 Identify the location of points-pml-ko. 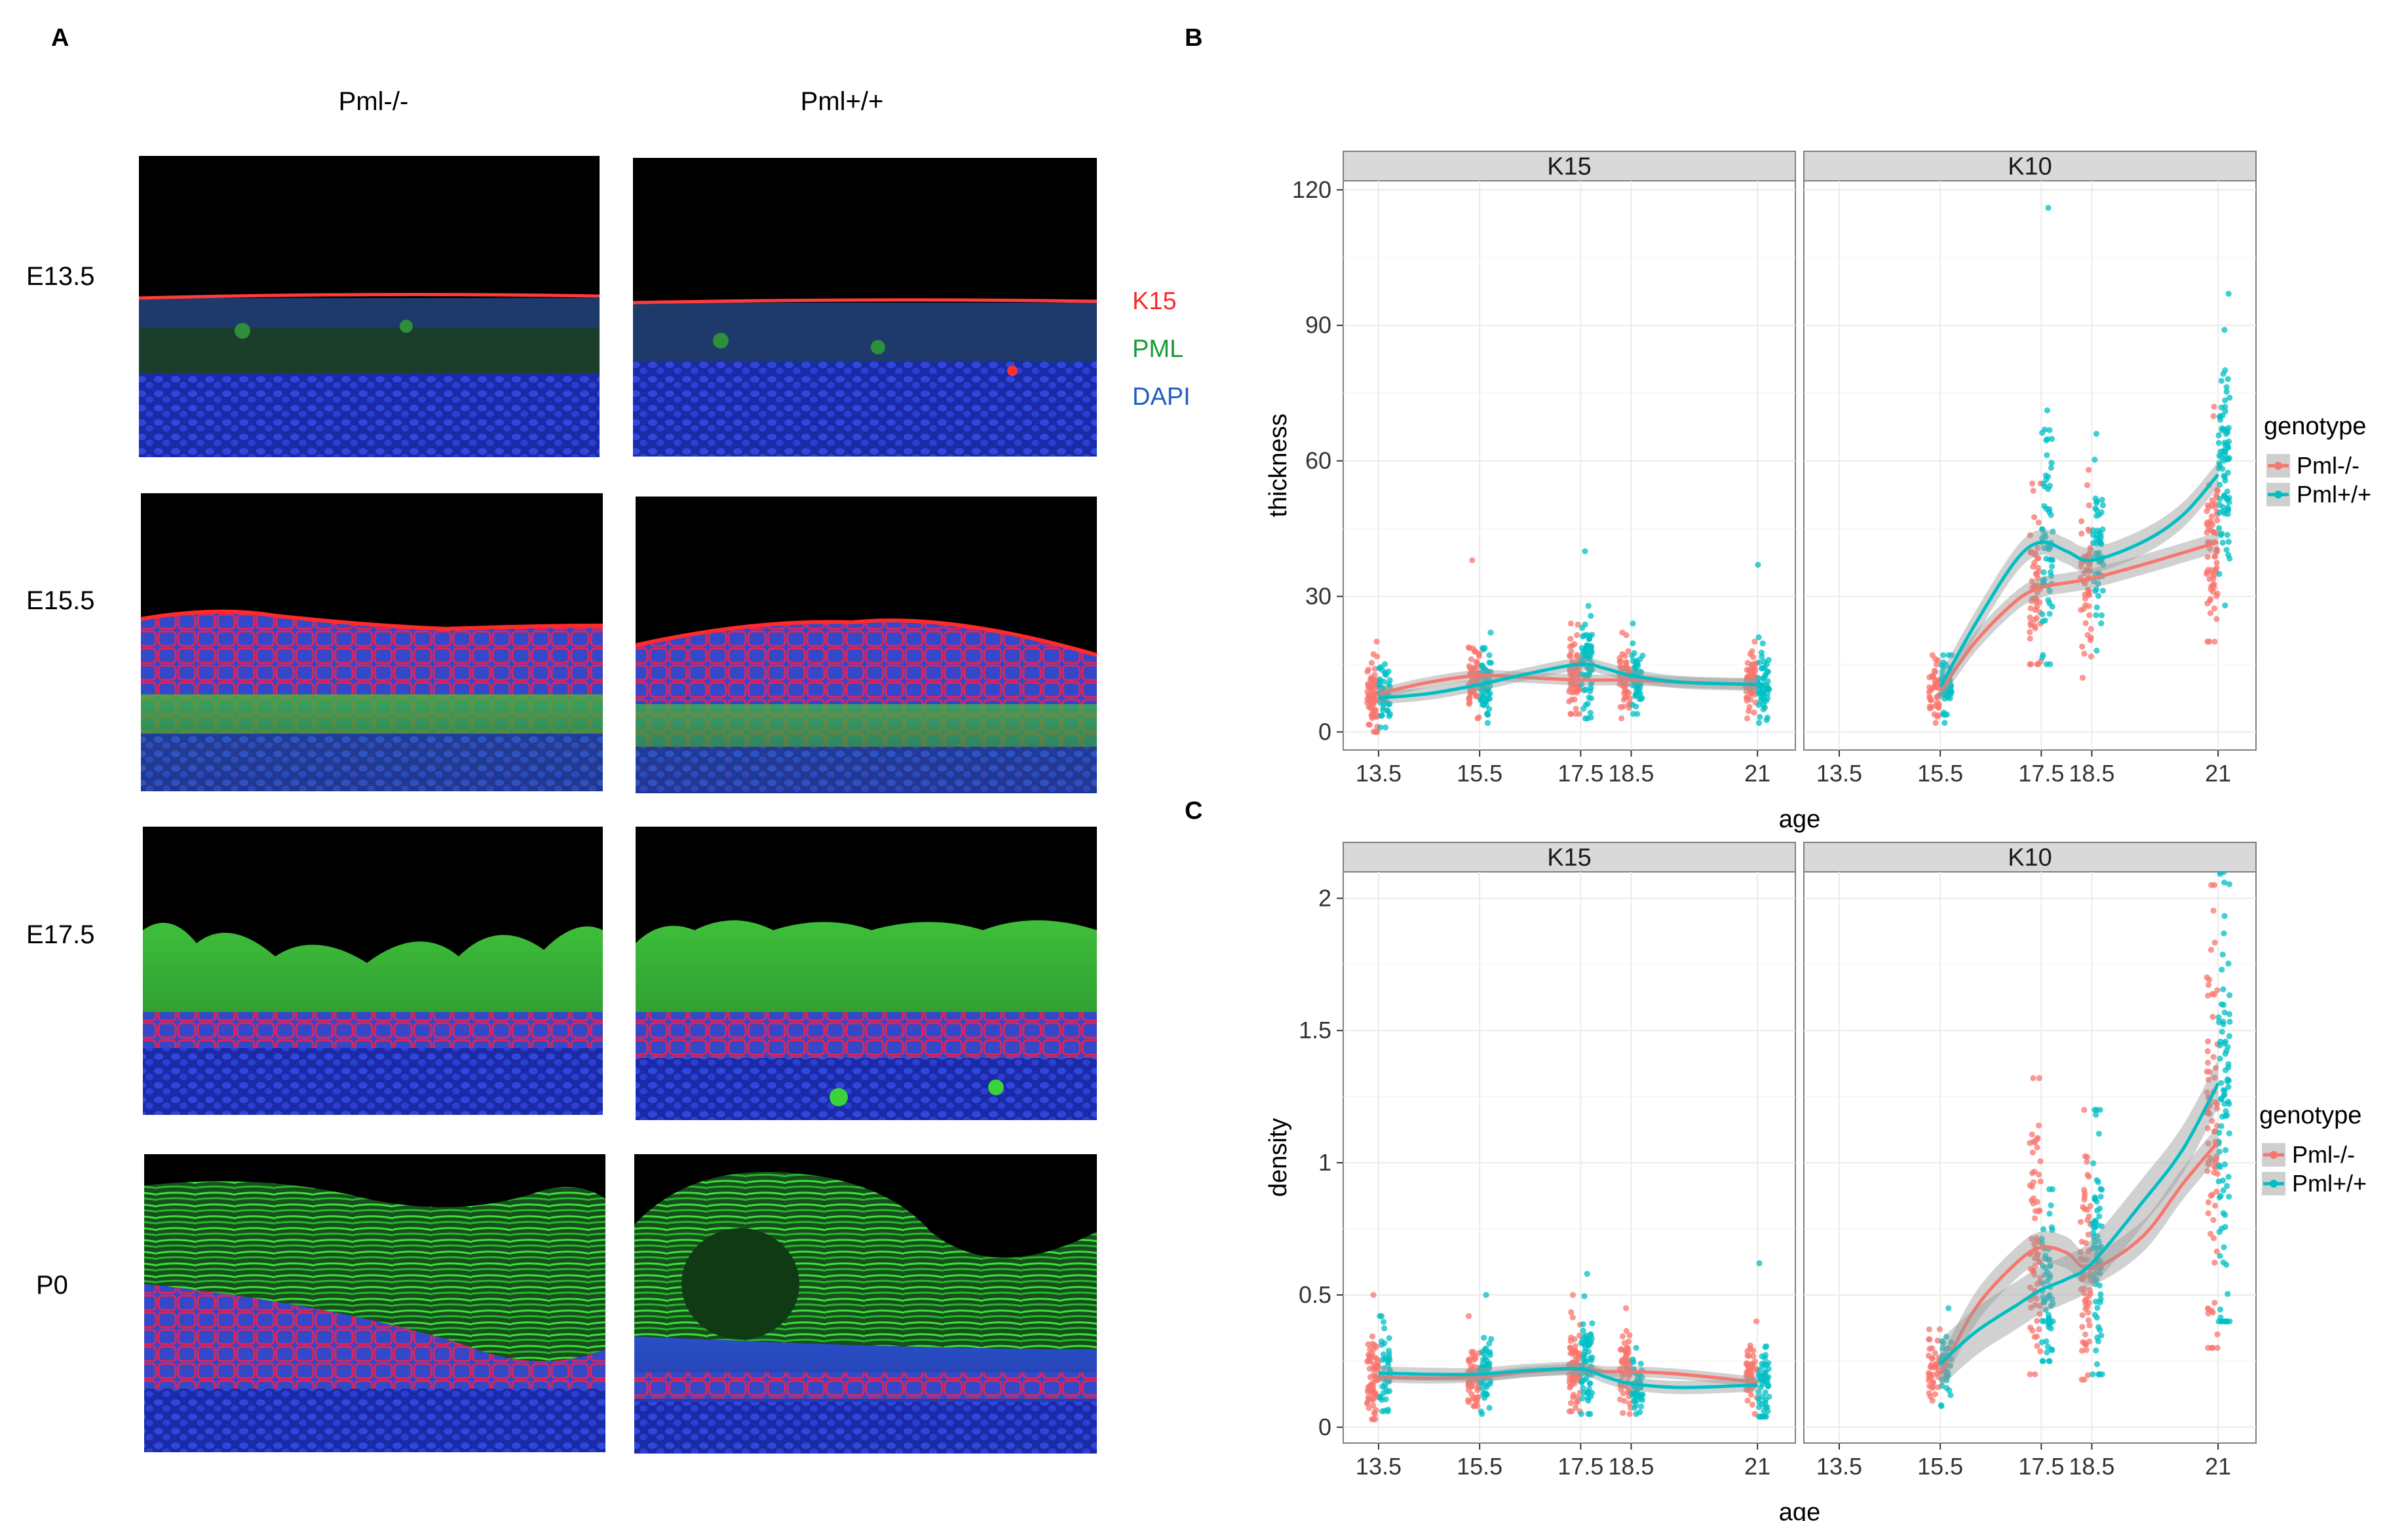
(2073, 565).